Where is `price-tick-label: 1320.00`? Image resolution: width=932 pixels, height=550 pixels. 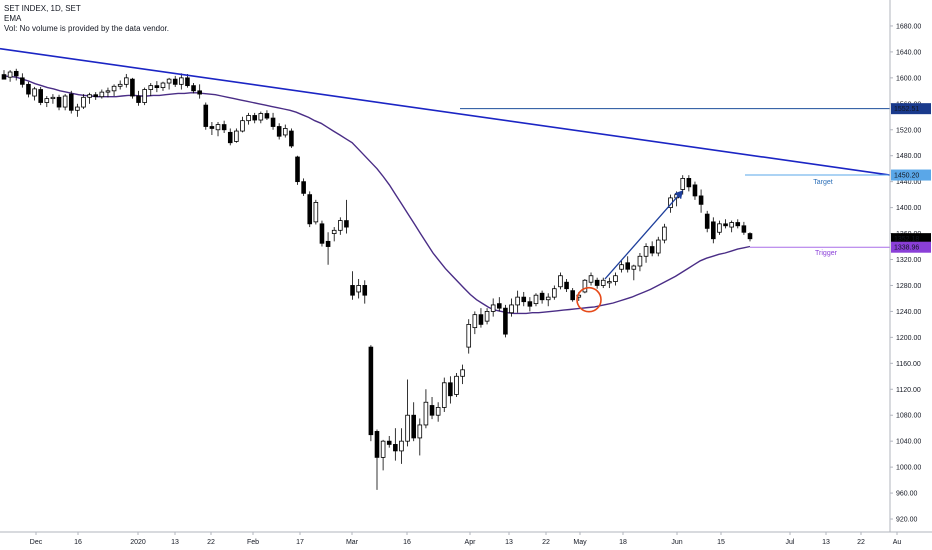 price-tick-label: 1320.00 is located at coordinates (908, 260).